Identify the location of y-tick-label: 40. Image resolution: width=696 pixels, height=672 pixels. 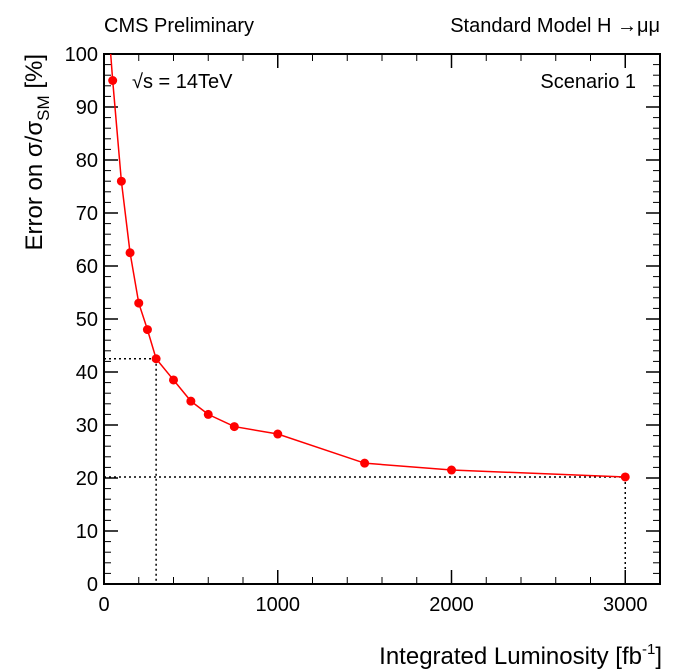
(87, 373).